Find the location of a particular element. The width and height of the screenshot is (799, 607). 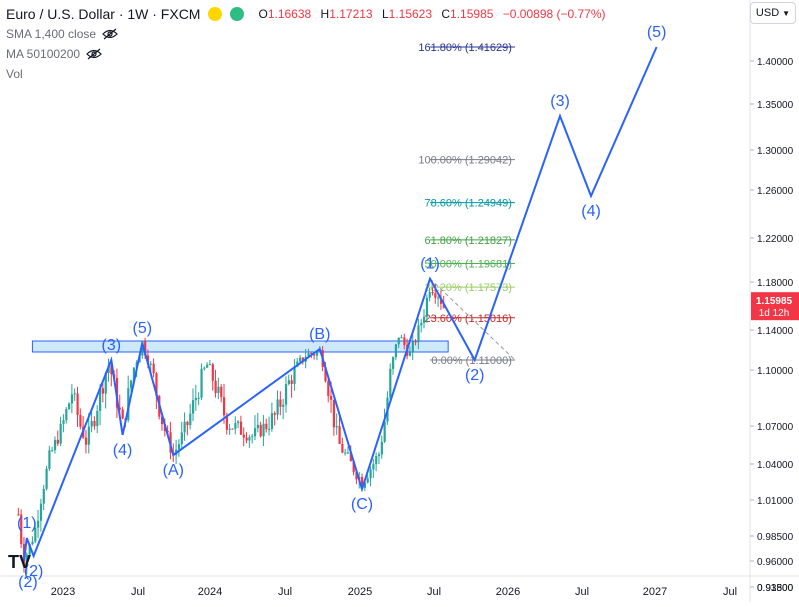

flag-dot-icon is located at coordinates (215, 14).